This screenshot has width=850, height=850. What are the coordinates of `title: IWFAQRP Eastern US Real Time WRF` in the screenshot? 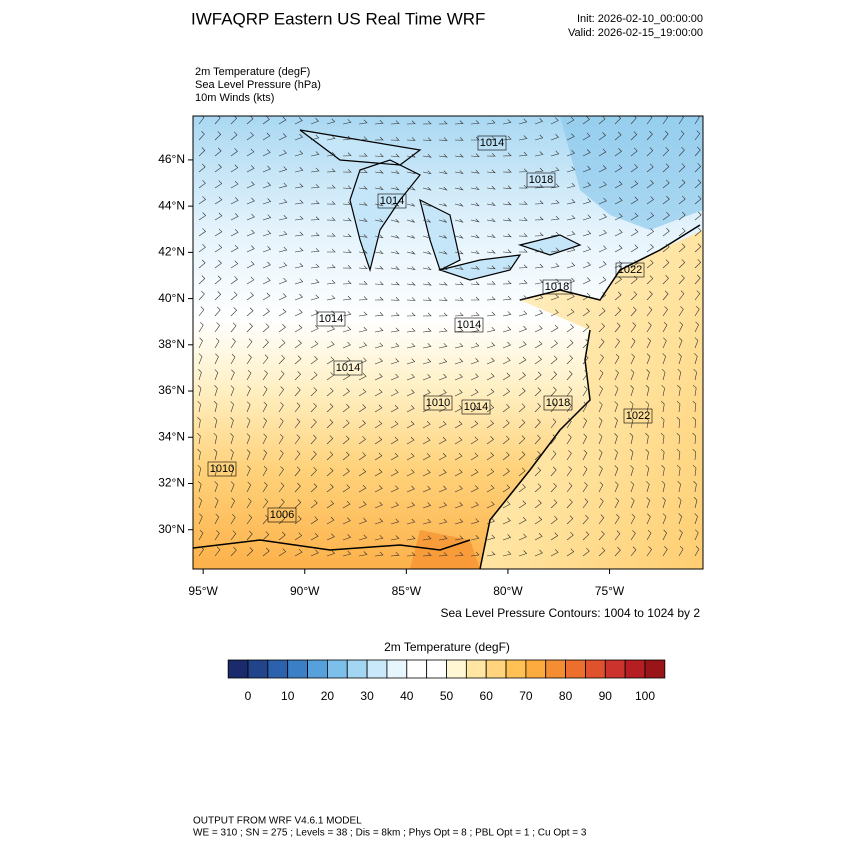 It's located at (338, 18).